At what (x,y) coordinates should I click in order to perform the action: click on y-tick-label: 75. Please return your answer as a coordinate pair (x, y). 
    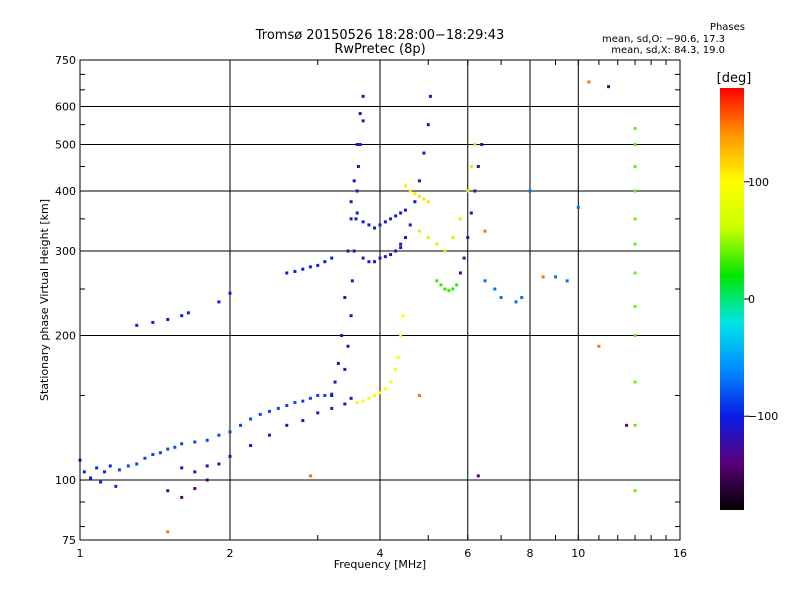
    Looking at the image, I should click on (69, 540).